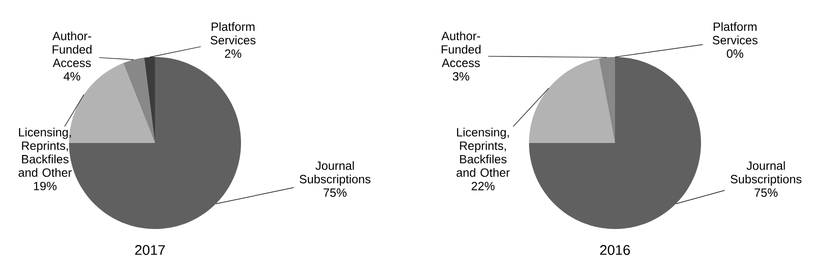  What do you see at coordinates (150, 250) in the screenshot?
I see `text: 2017` at bounding box center [150, 250].